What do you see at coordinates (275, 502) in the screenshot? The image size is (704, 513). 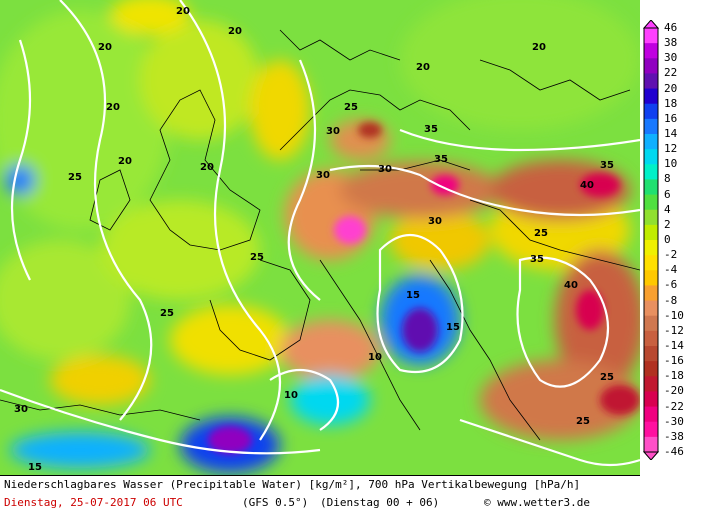 I see `model-name: (GFS 0.5°)` at bounding box center [275, 502].